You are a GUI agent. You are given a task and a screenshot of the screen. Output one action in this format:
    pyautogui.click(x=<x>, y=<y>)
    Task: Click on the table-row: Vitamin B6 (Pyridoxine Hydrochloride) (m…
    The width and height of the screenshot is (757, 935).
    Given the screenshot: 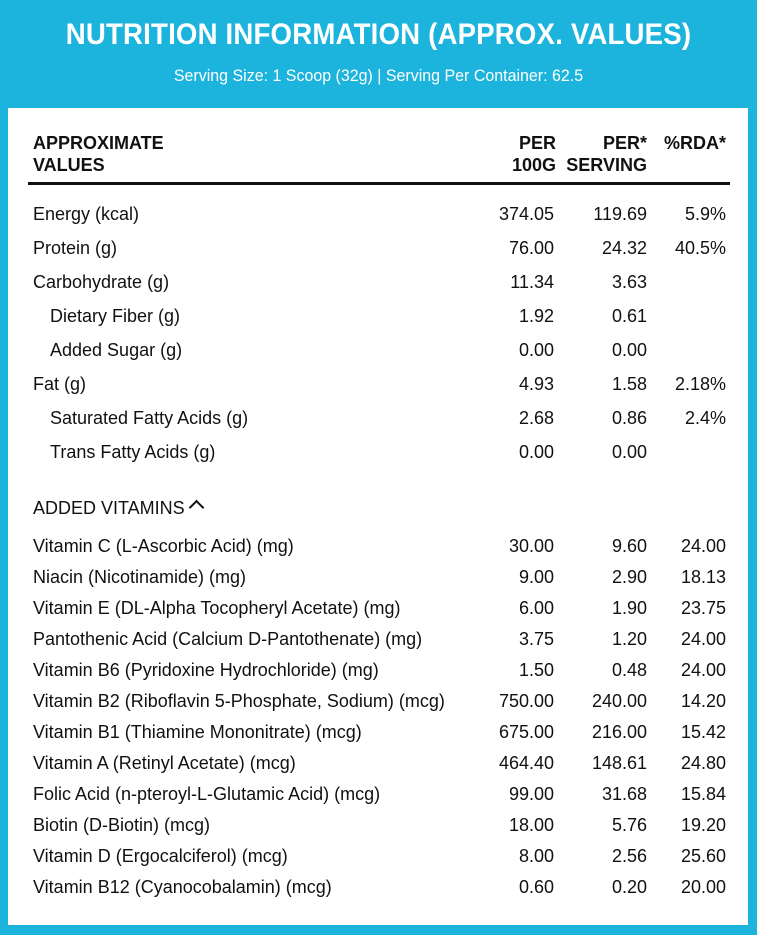 What is the action you would take?
    pyautogui.click(x=378, y=670)
    